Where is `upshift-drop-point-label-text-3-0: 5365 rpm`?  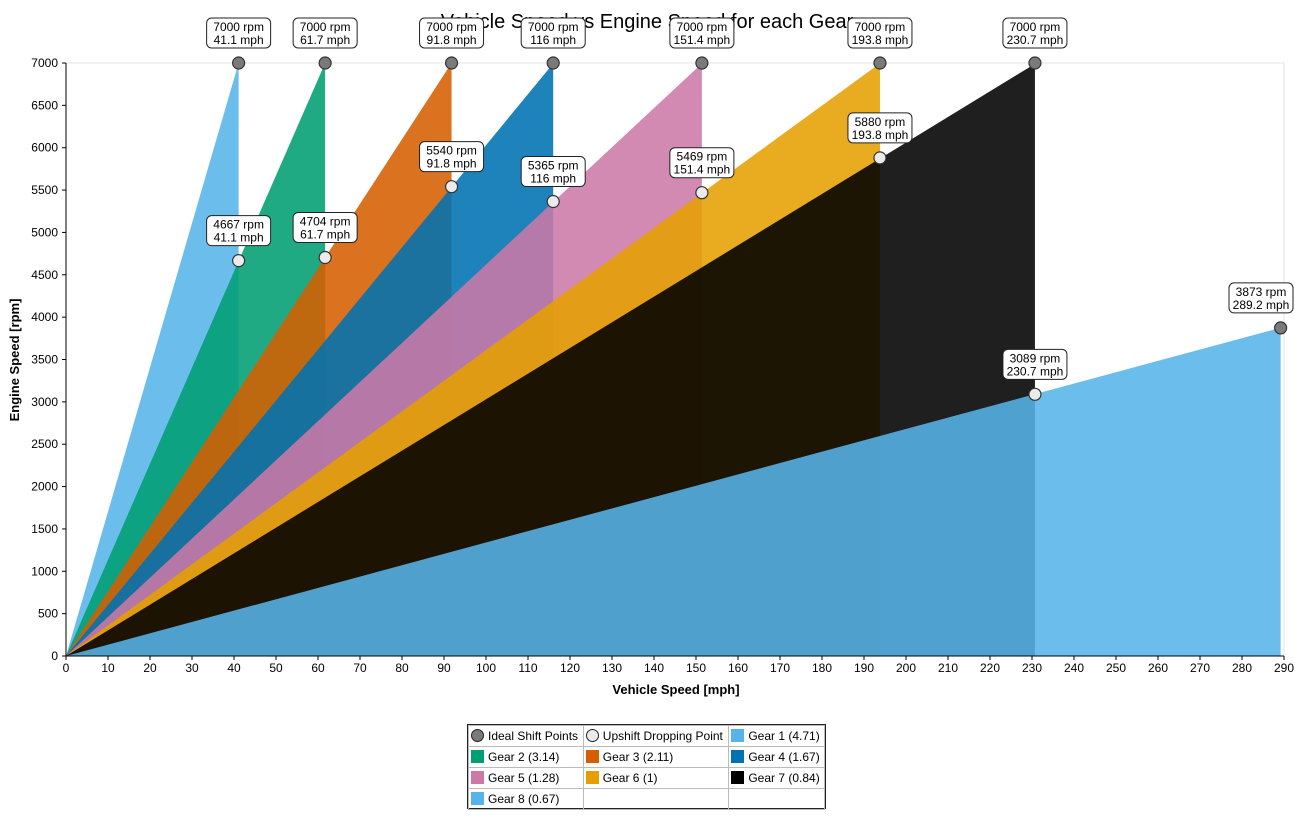
upshift-drop-point-label-text-3-0: 5365 rpm is located at coordinates (553, 166).